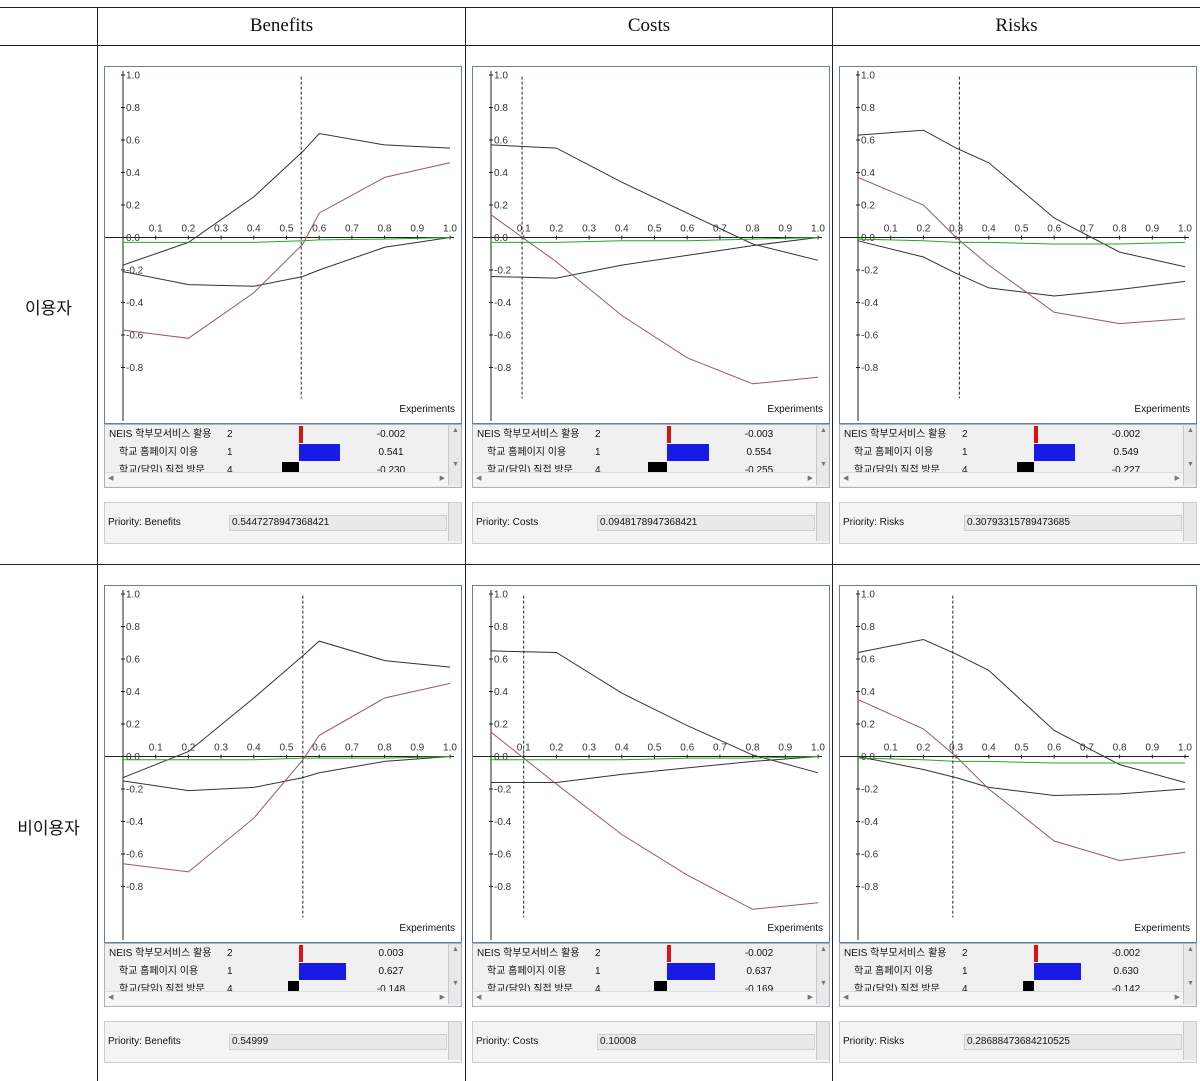 The image size is (1200, 1081). What do you see at coordinates (501, 76) in the screenshot?
I see `y-tick-label: 1.0` at bounding box center [501, 76].